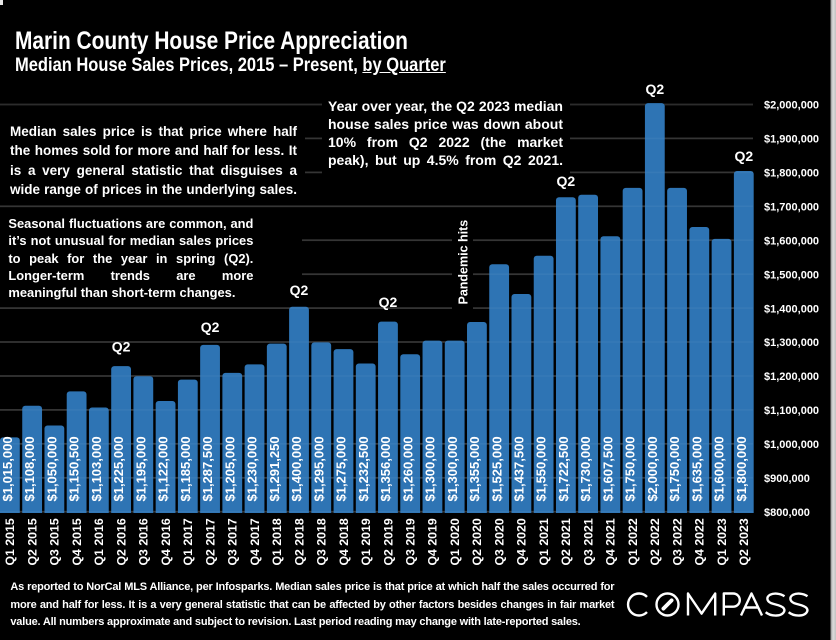 This screenshot has height=640, width=836. Describe the element at coordinates (522, 541) in the screenshot. I see `svg-text: Q4 2020` at that location.